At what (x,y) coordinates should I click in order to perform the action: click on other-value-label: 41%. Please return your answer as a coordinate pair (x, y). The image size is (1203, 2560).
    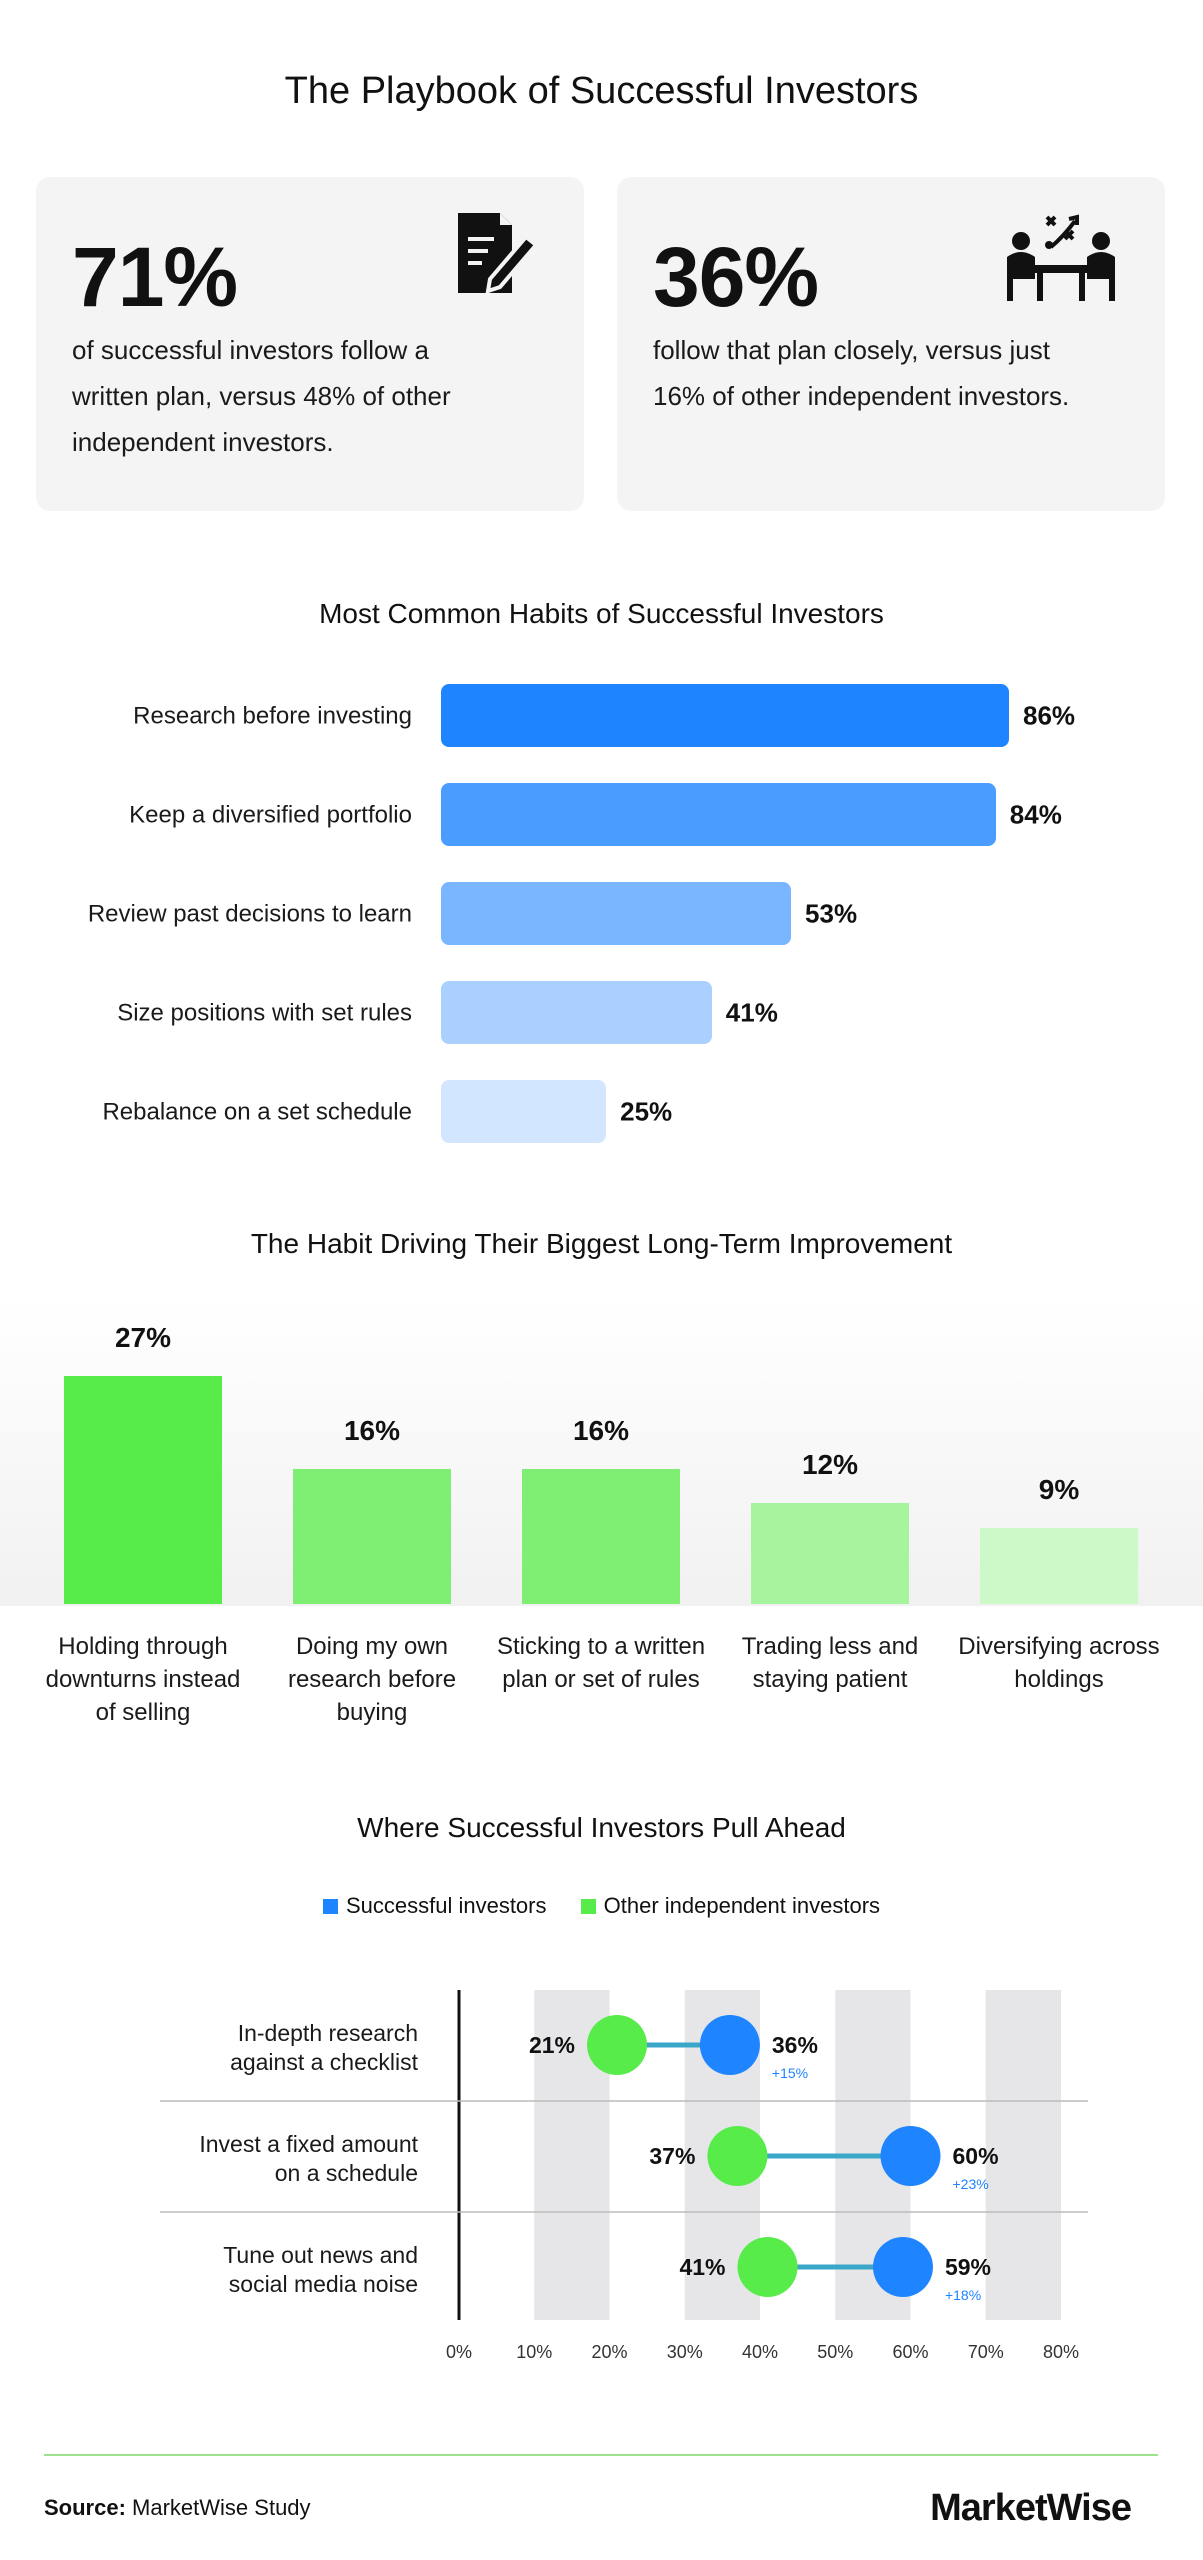
    Looking at the image, I should click on (702, 2267).